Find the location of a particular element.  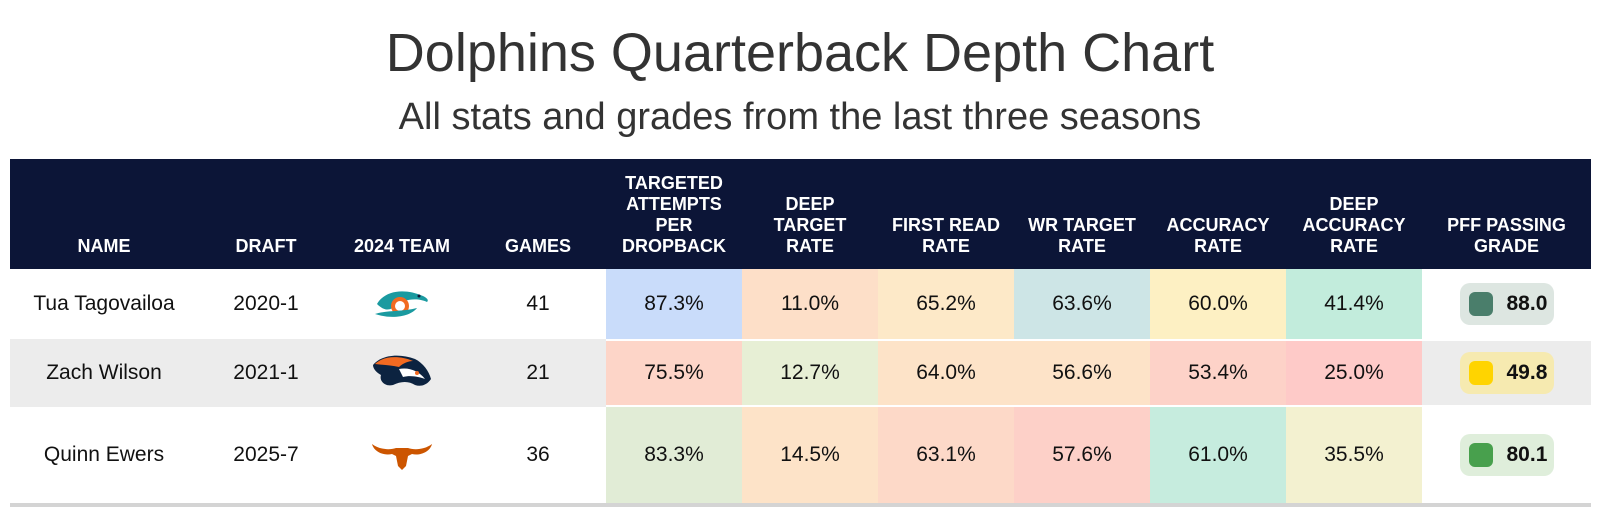

stat-cell: 65.2% is located at coordinates (946, 304).